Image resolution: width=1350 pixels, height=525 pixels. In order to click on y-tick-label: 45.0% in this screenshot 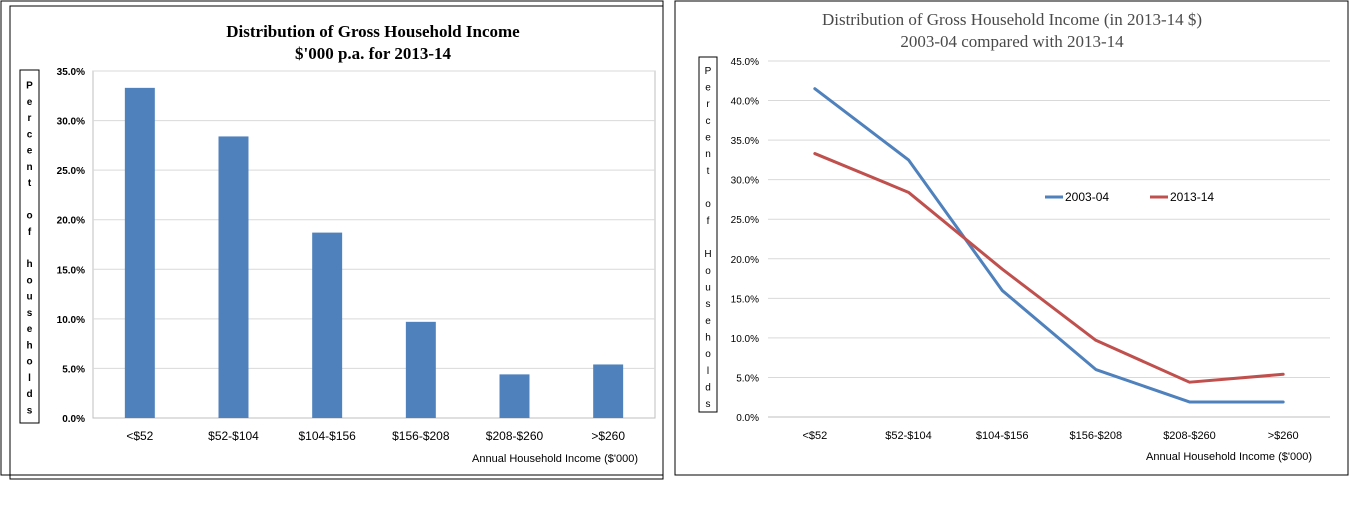, I will do `click(745, 62)`.